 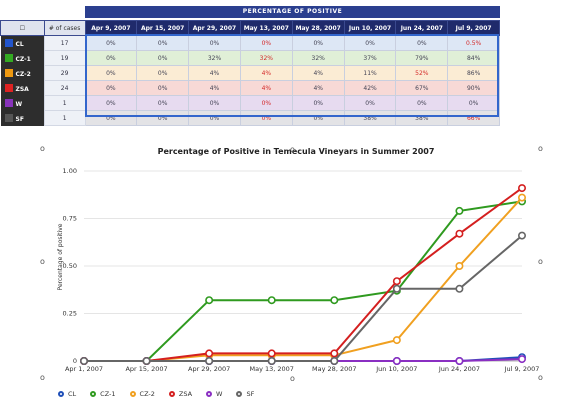 I want to click on legend-item: SF, so click(x=245, y=394).